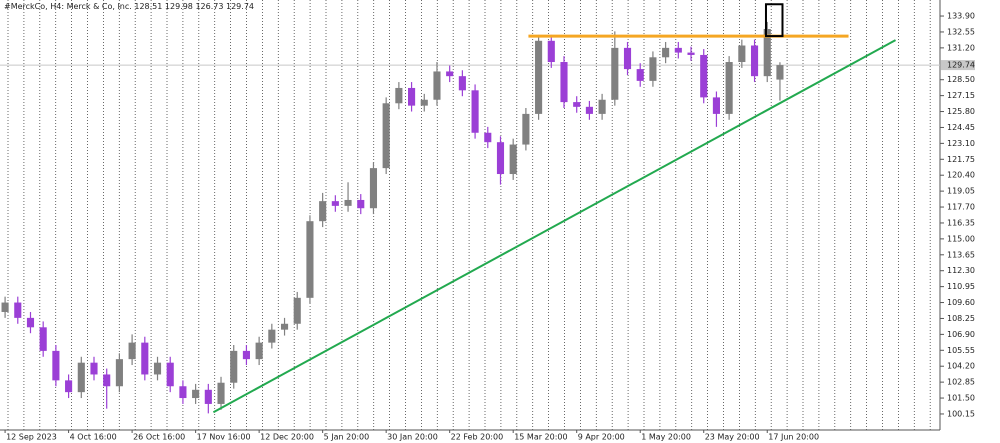 The image size is (1000, 443). What do you see at coordinates (961, 207) in the screenshot?
I see `y-tick-label: 117.70` at bounding box center [961, 207].